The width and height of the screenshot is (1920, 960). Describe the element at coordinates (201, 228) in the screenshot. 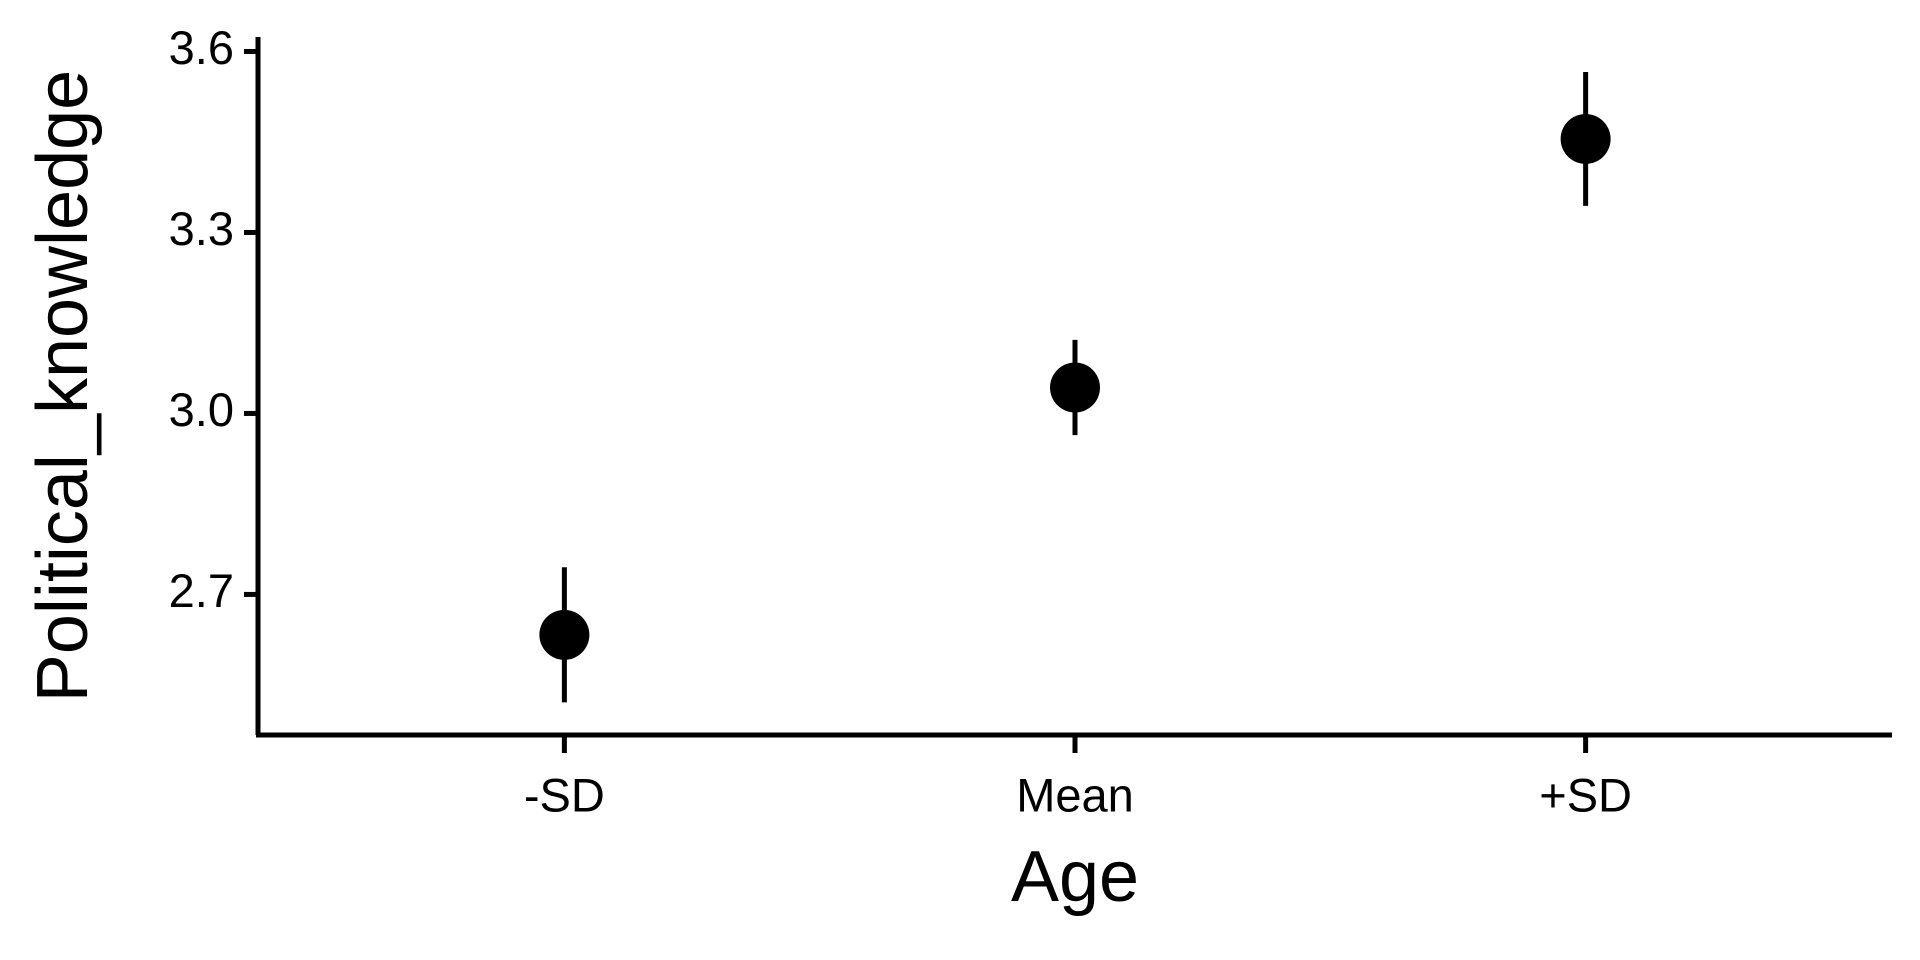

I see `y-tick-label: 3.3` at that location.